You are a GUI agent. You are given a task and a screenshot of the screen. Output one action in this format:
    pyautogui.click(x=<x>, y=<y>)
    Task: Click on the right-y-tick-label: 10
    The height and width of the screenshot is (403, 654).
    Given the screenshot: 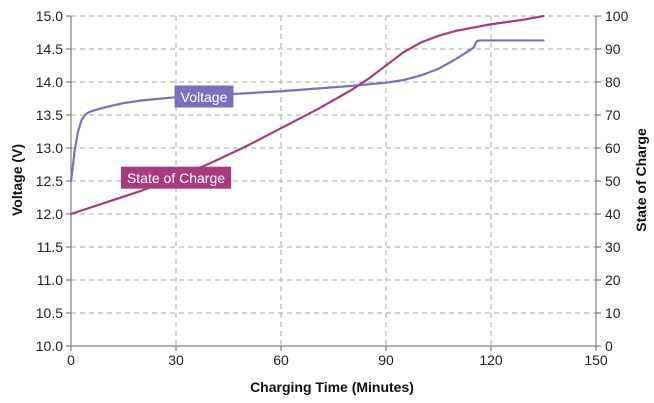 What is the action you would take?
    pyautogui.click(x=613, y=313)
    